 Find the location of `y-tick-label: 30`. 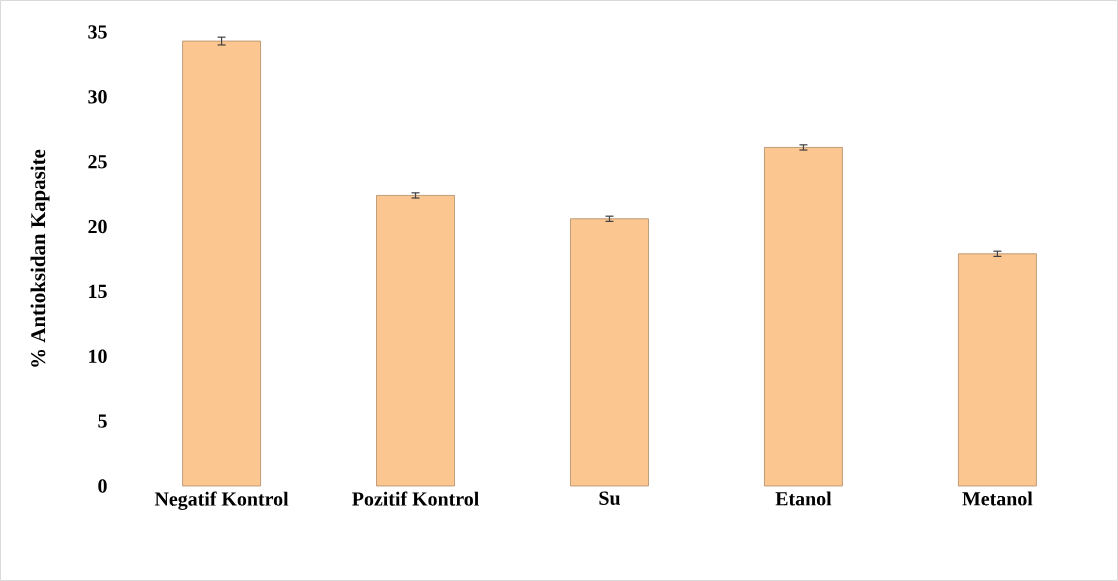

y-tick-label: 30 is located at coordinates (97, 97).